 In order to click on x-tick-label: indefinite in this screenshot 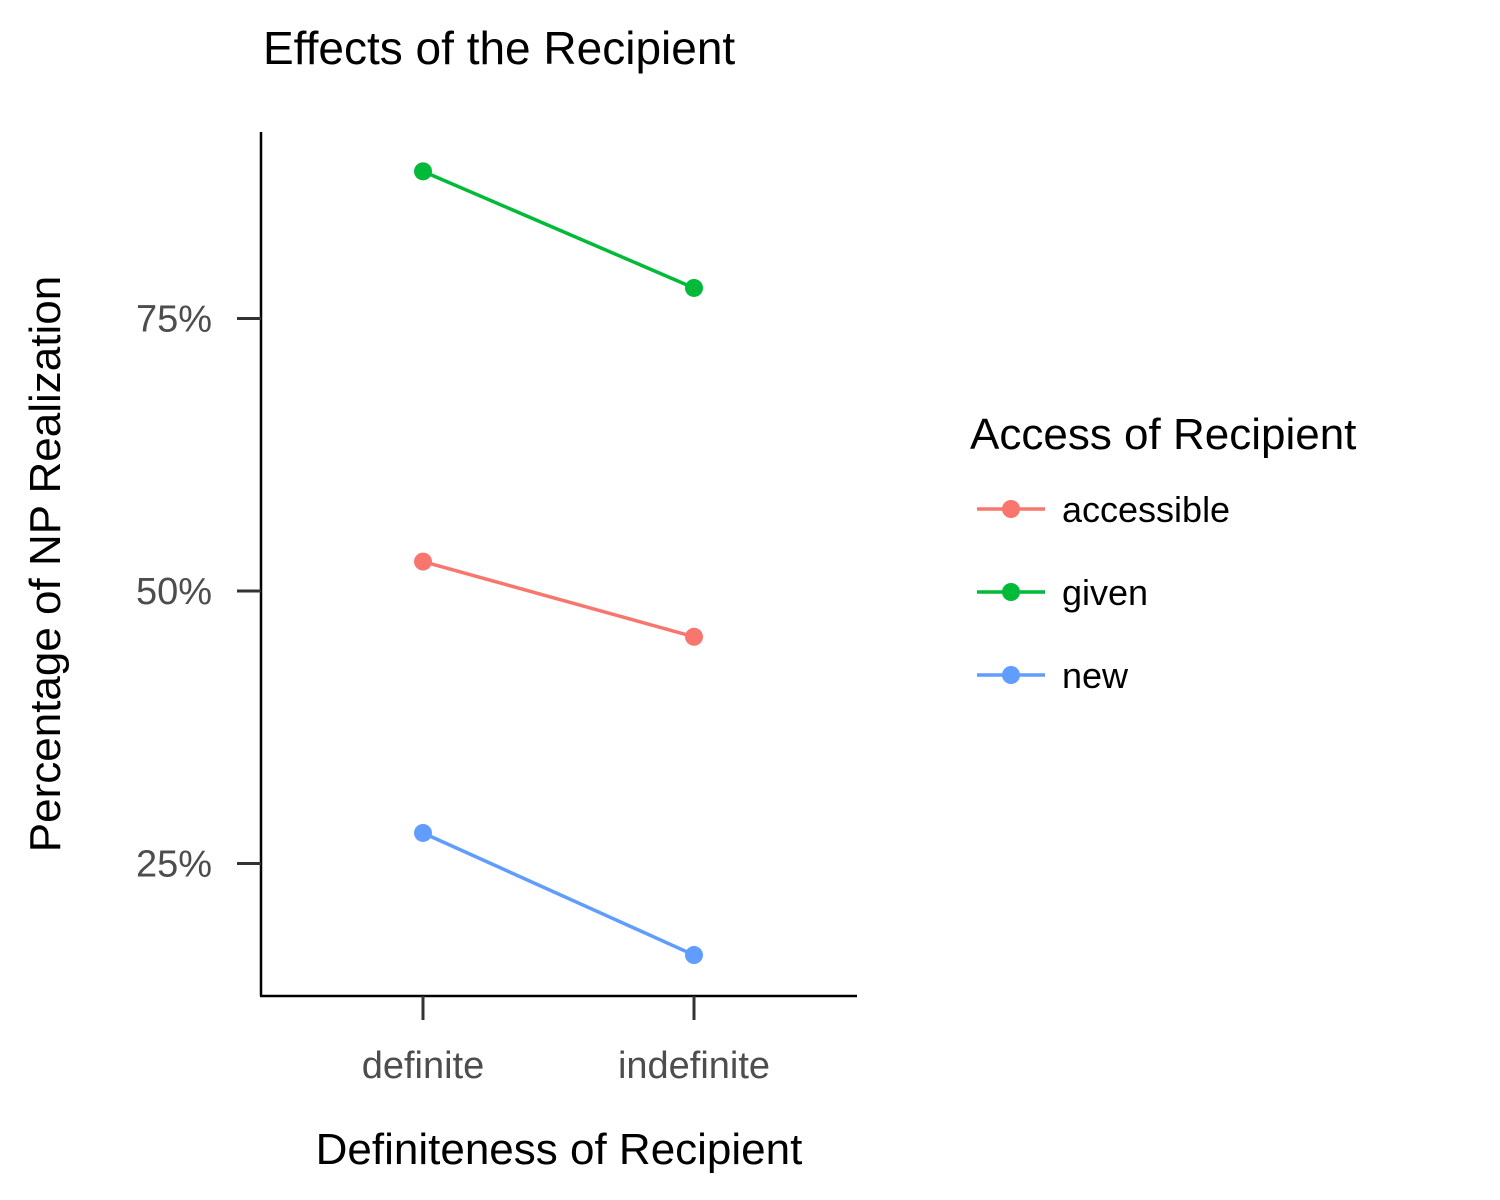, I will do `click(694, 1066)`.